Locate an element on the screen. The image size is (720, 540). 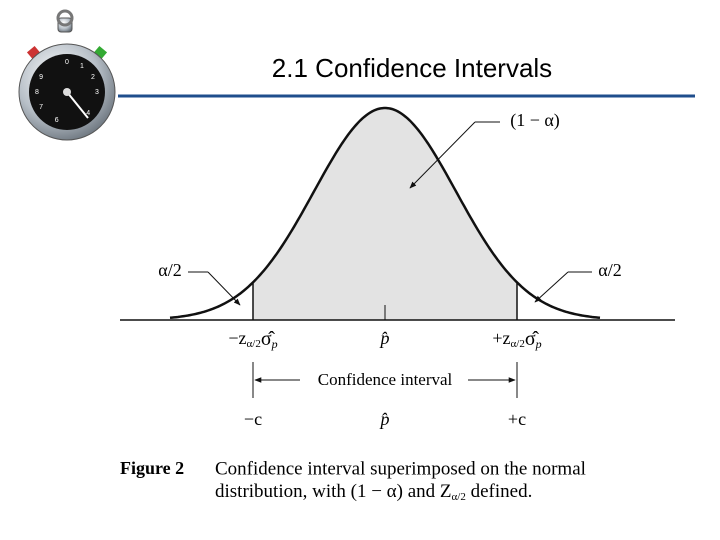
center-area-label: (1 − α) is located at coordinates (535, 120).